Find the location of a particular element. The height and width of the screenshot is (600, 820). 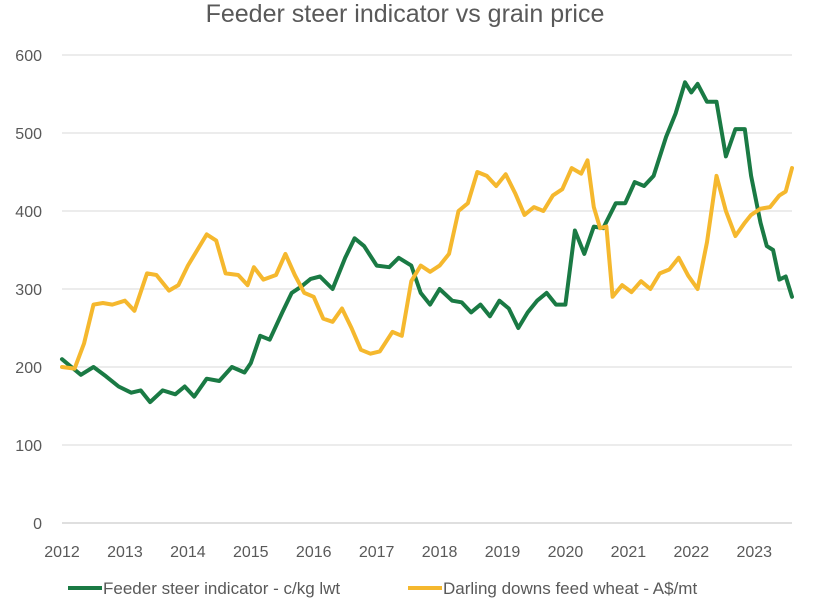

x-tick-label: 2021 is located at coordinates (629, 552).